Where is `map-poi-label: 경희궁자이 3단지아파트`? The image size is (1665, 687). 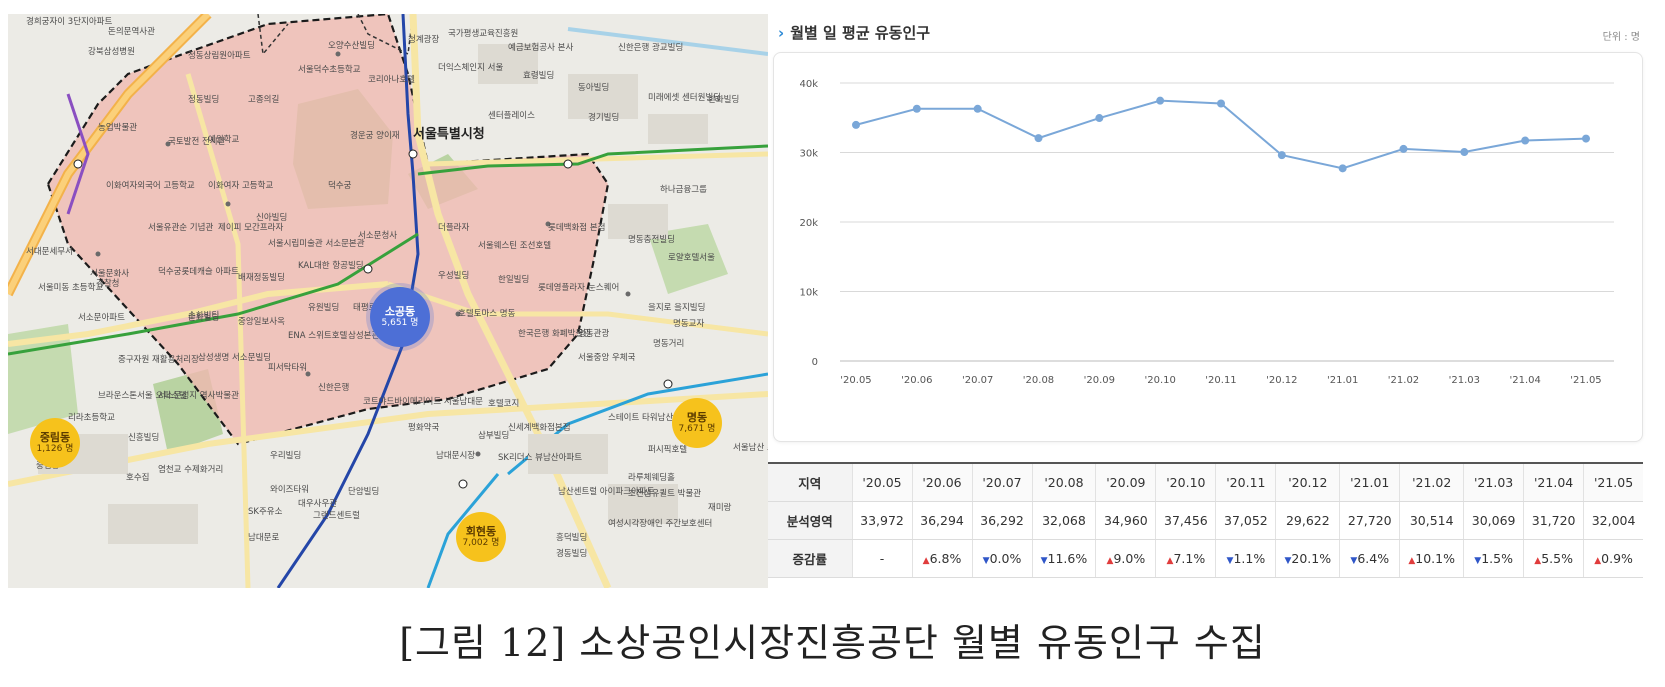 map-poi-label: 경희궁자이 3단지아파트 is located at coordinates (69, 22).